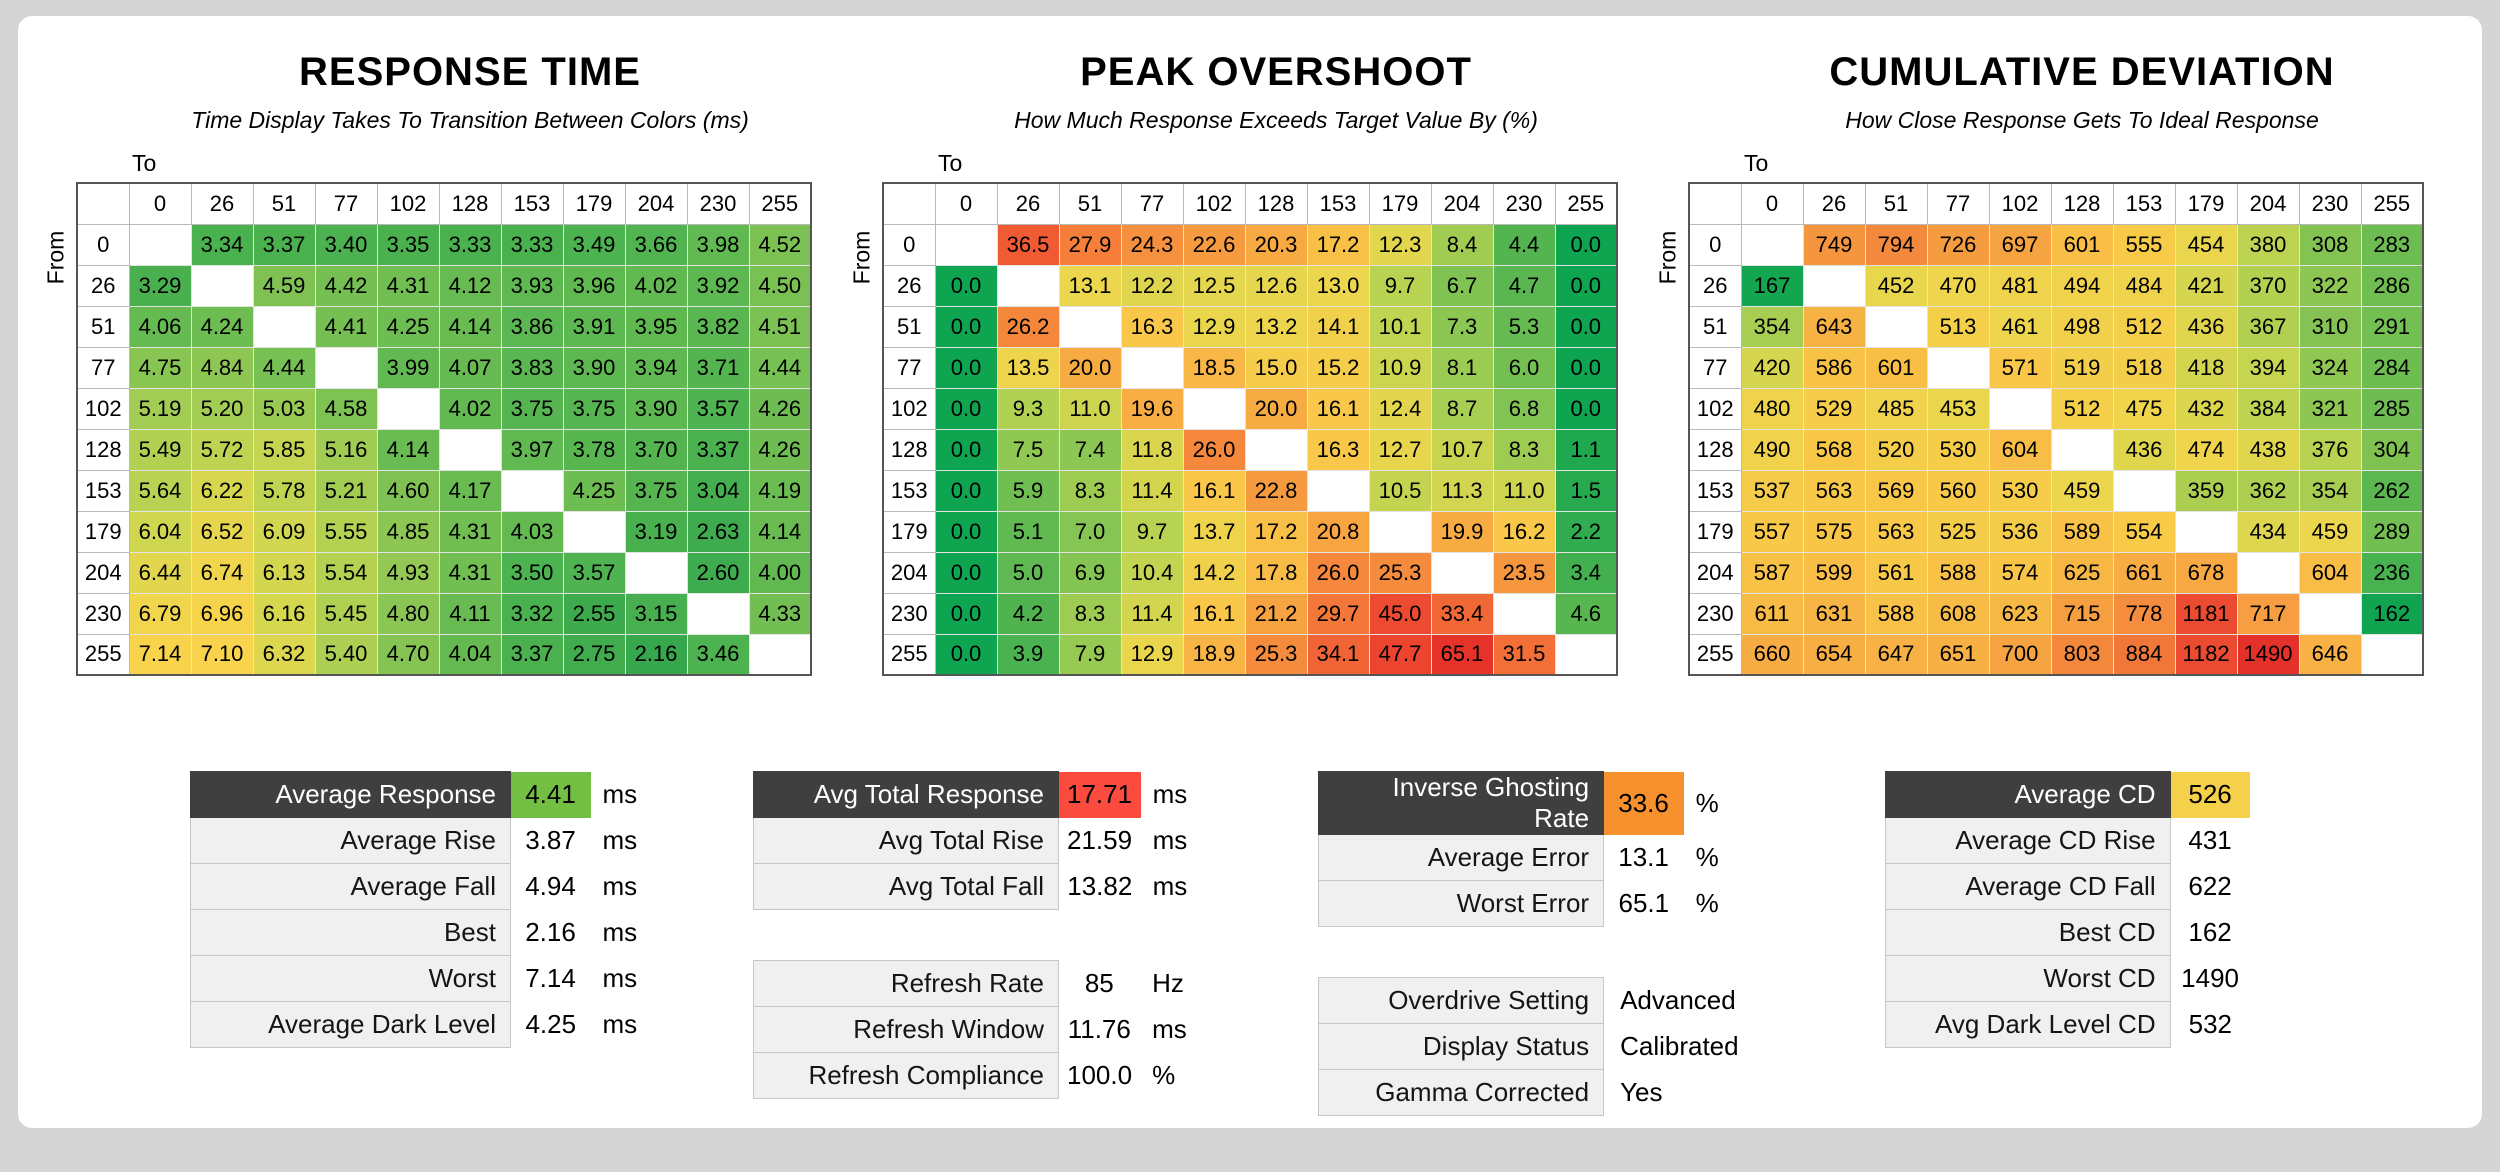  I want to click on heatmap-cell: 512, so click(2082, 408).